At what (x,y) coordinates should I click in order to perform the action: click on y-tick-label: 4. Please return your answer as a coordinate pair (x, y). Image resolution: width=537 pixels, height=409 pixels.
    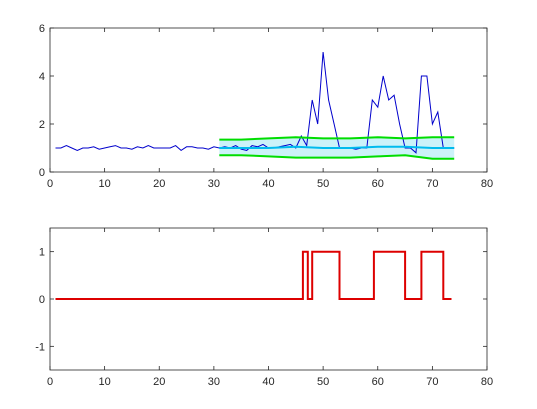
    Looking at the image, I should click on (42, 77).